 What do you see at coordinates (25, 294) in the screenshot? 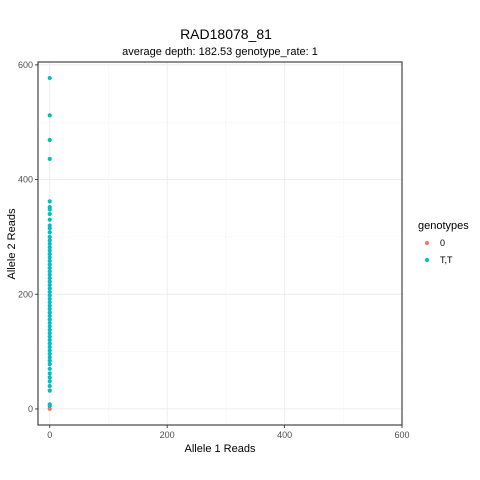
I see `y-tick-label: 200` at bounding box center [25, 294].